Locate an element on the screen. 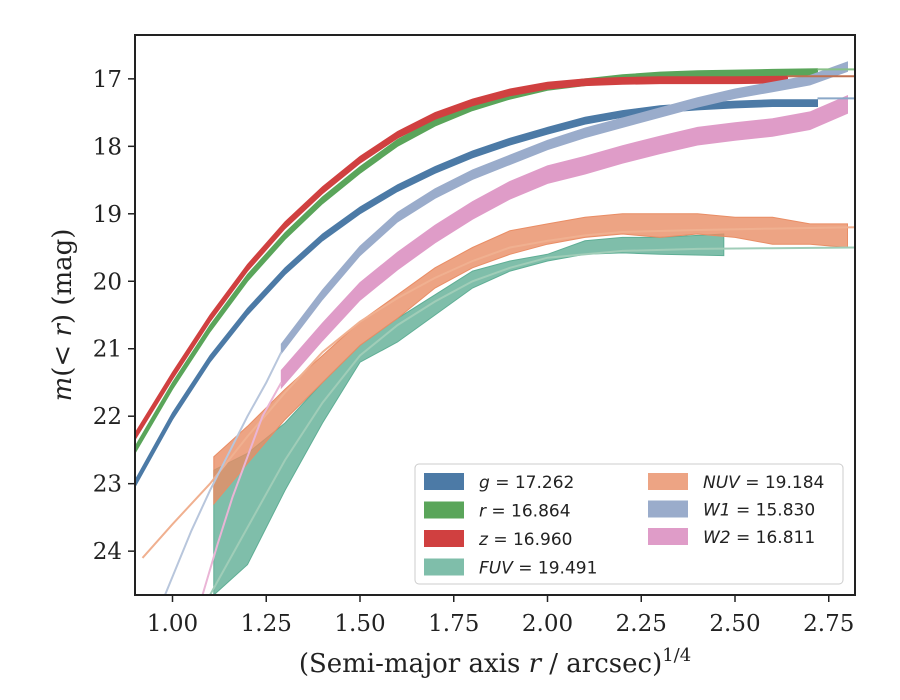 The width and height of the screenshot is (900, 700). x-tick-label: 1.75 is located at coordinates (453, 624).